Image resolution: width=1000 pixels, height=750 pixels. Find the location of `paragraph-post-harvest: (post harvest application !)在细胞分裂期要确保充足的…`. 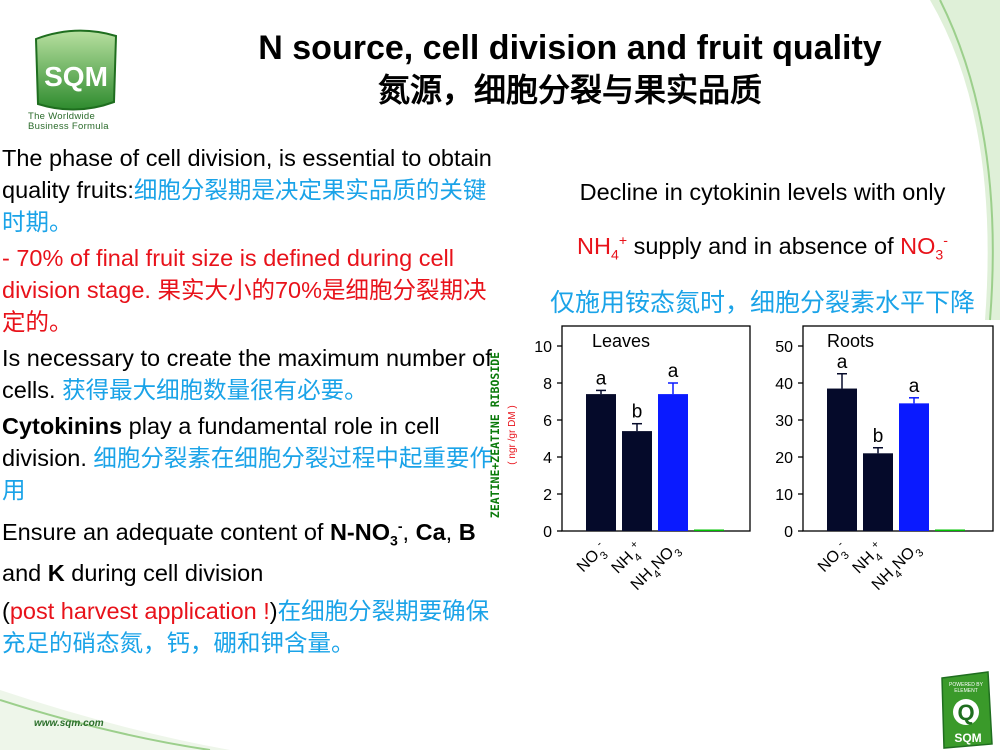

paragraph-post-harvest: (post harvest application !)在细胞分裂期要确保充足的… is located at coordinates (251, 627).